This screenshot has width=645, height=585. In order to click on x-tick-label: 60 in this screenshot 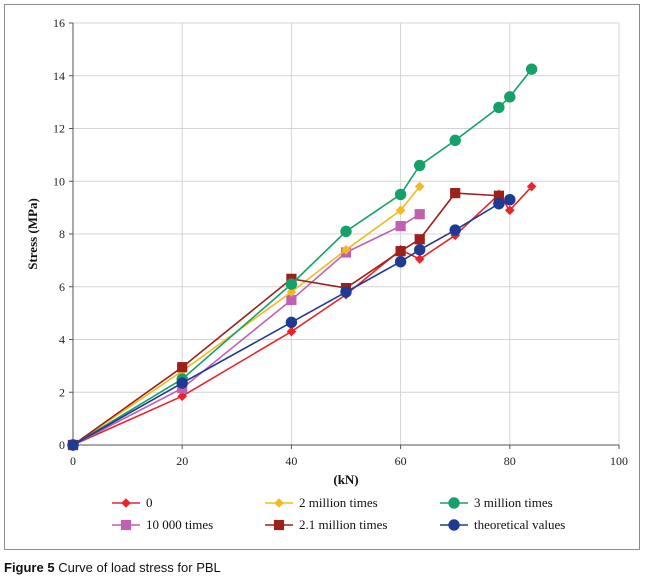, I will do `click(401, 461)`.